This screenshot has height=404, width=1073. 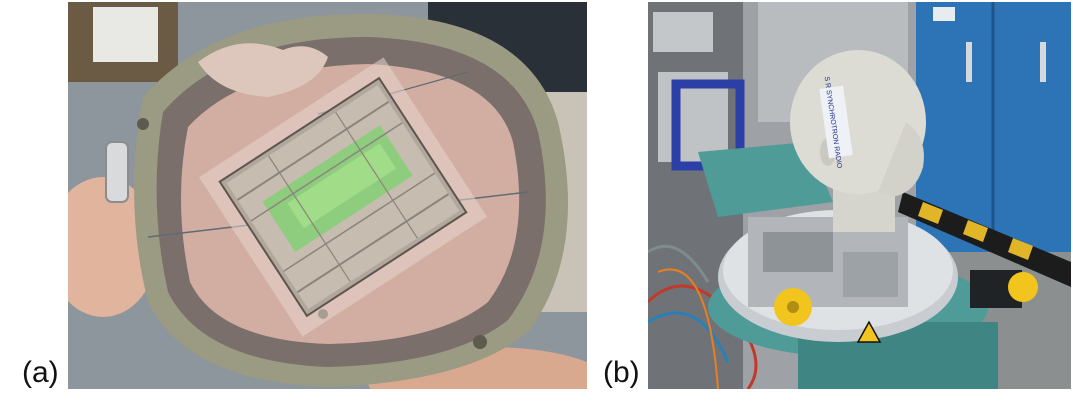 I want to click on panel-label-a: (a), so click(x=40, y=372).